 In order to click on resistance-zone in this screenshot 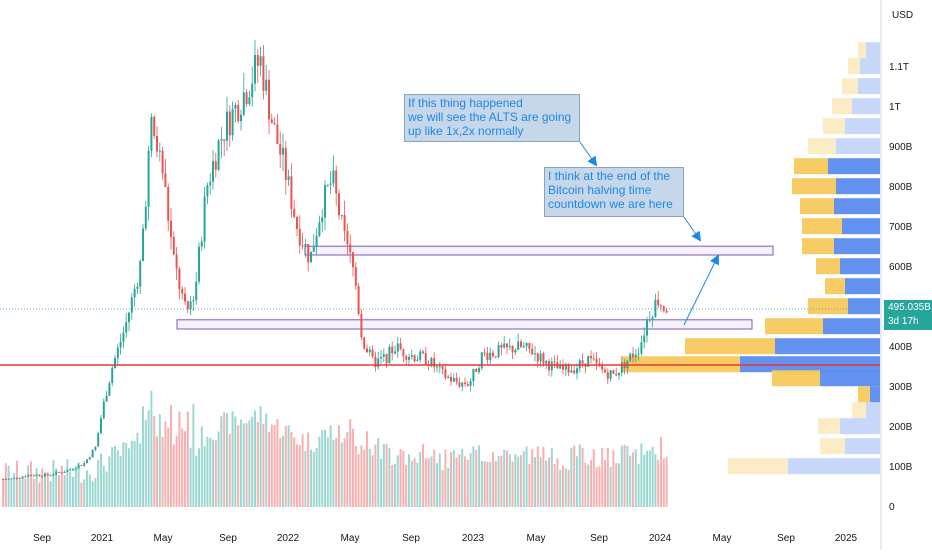, I will do `click(539, 250)`.